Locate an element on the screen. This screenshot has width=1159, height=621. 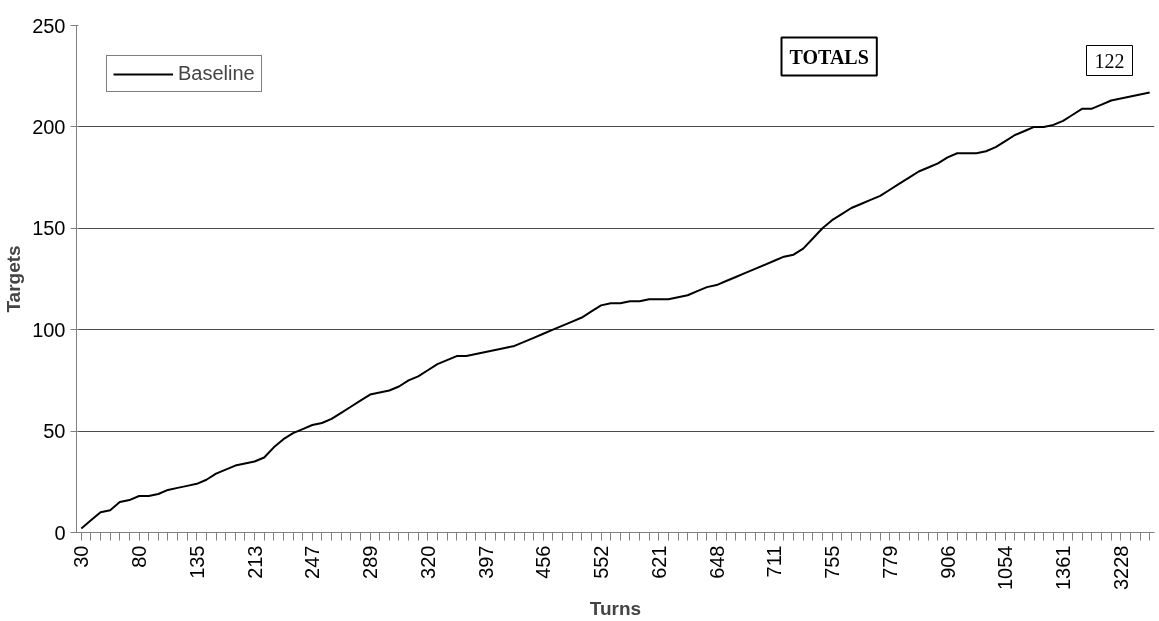
y-axis-title: Targets is located at coordinates (14, 279).